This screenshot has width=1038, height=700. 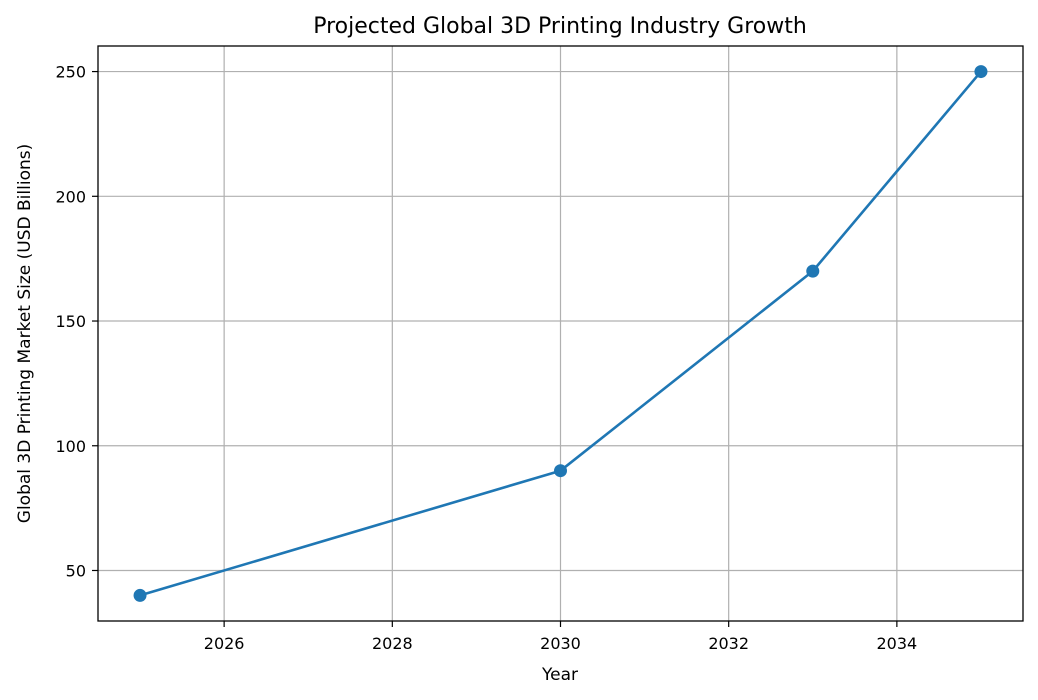 What do you see at coordinates (897, 643) in the screenshot?
I see `x-tick-label: 2034` at bounding box center [897, 643].